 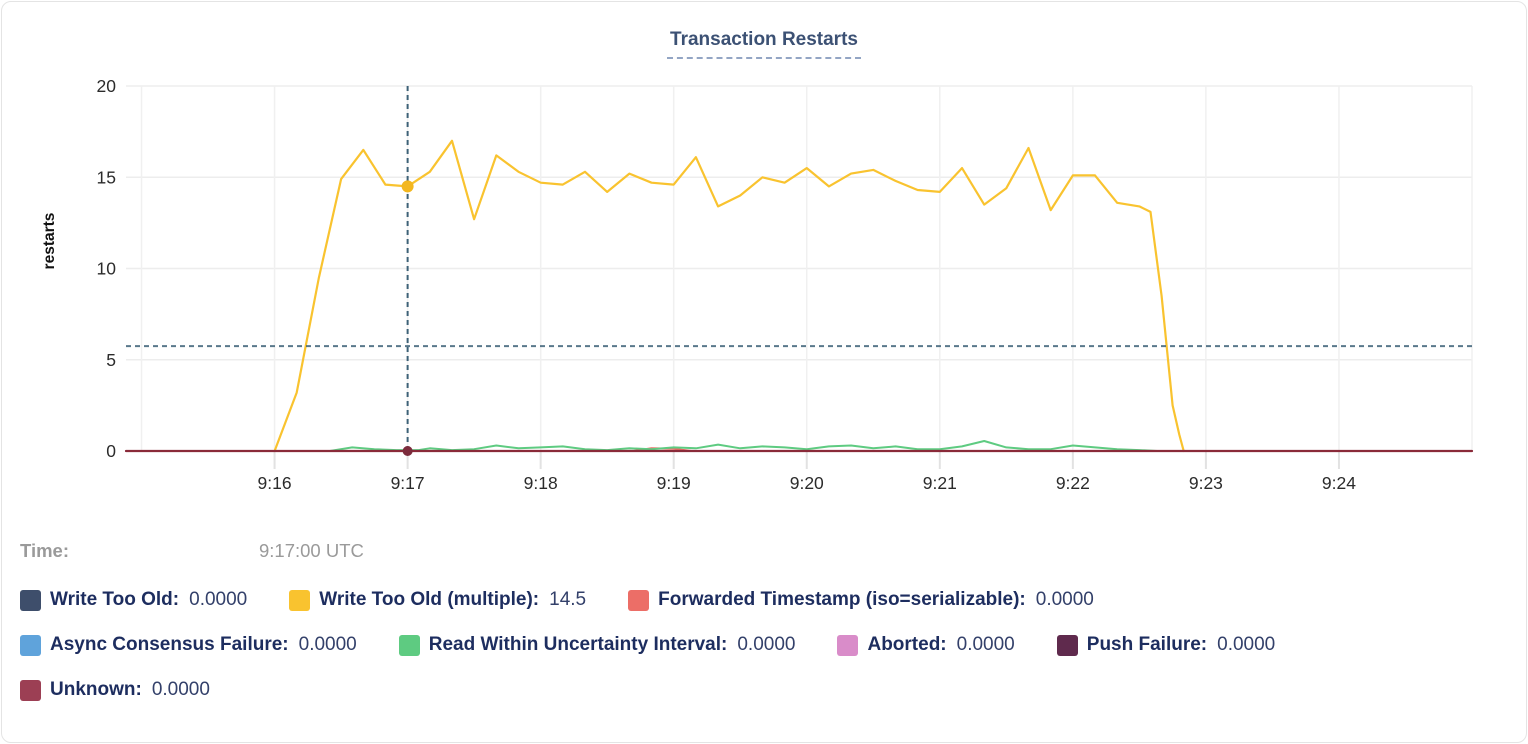 I want to click on y-tick-label: 10, so click(x=107, y=269).